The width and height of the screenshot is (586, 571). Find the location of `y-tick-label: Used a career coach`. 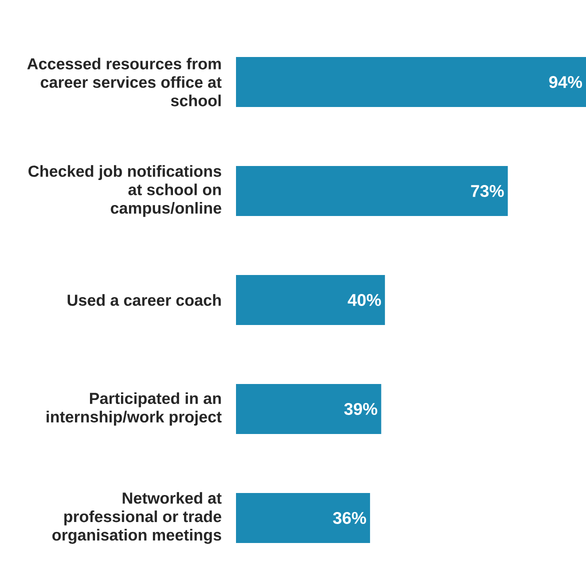

y-tick-label: Used a career coach is located at coordinates (144, 300).